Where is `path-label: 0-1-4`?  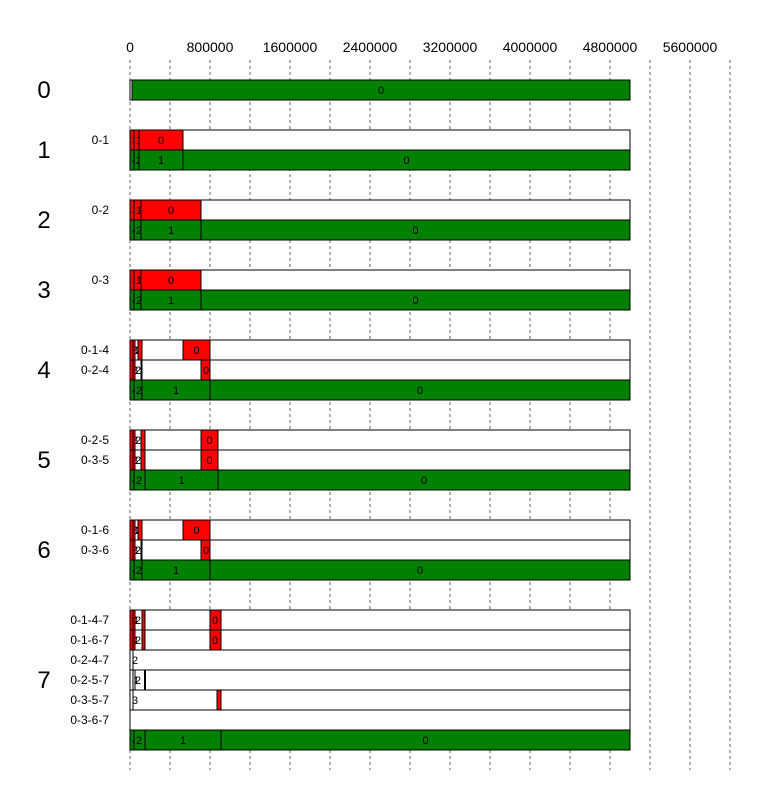 path-label: 0-1-4 is located at coordinates (95, 350).